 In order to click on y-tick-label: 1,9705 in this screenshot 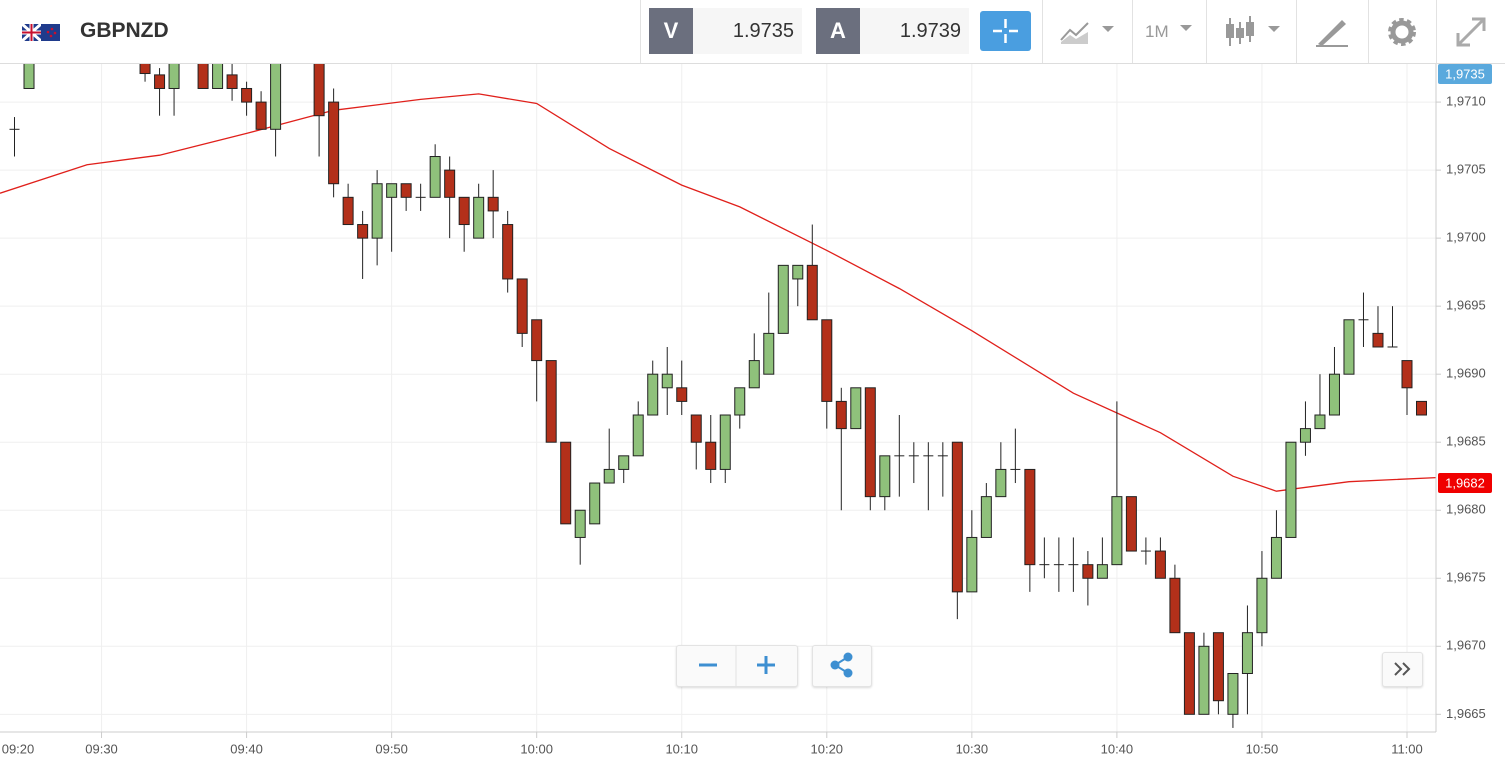, I will do `click(1466, 169)`.